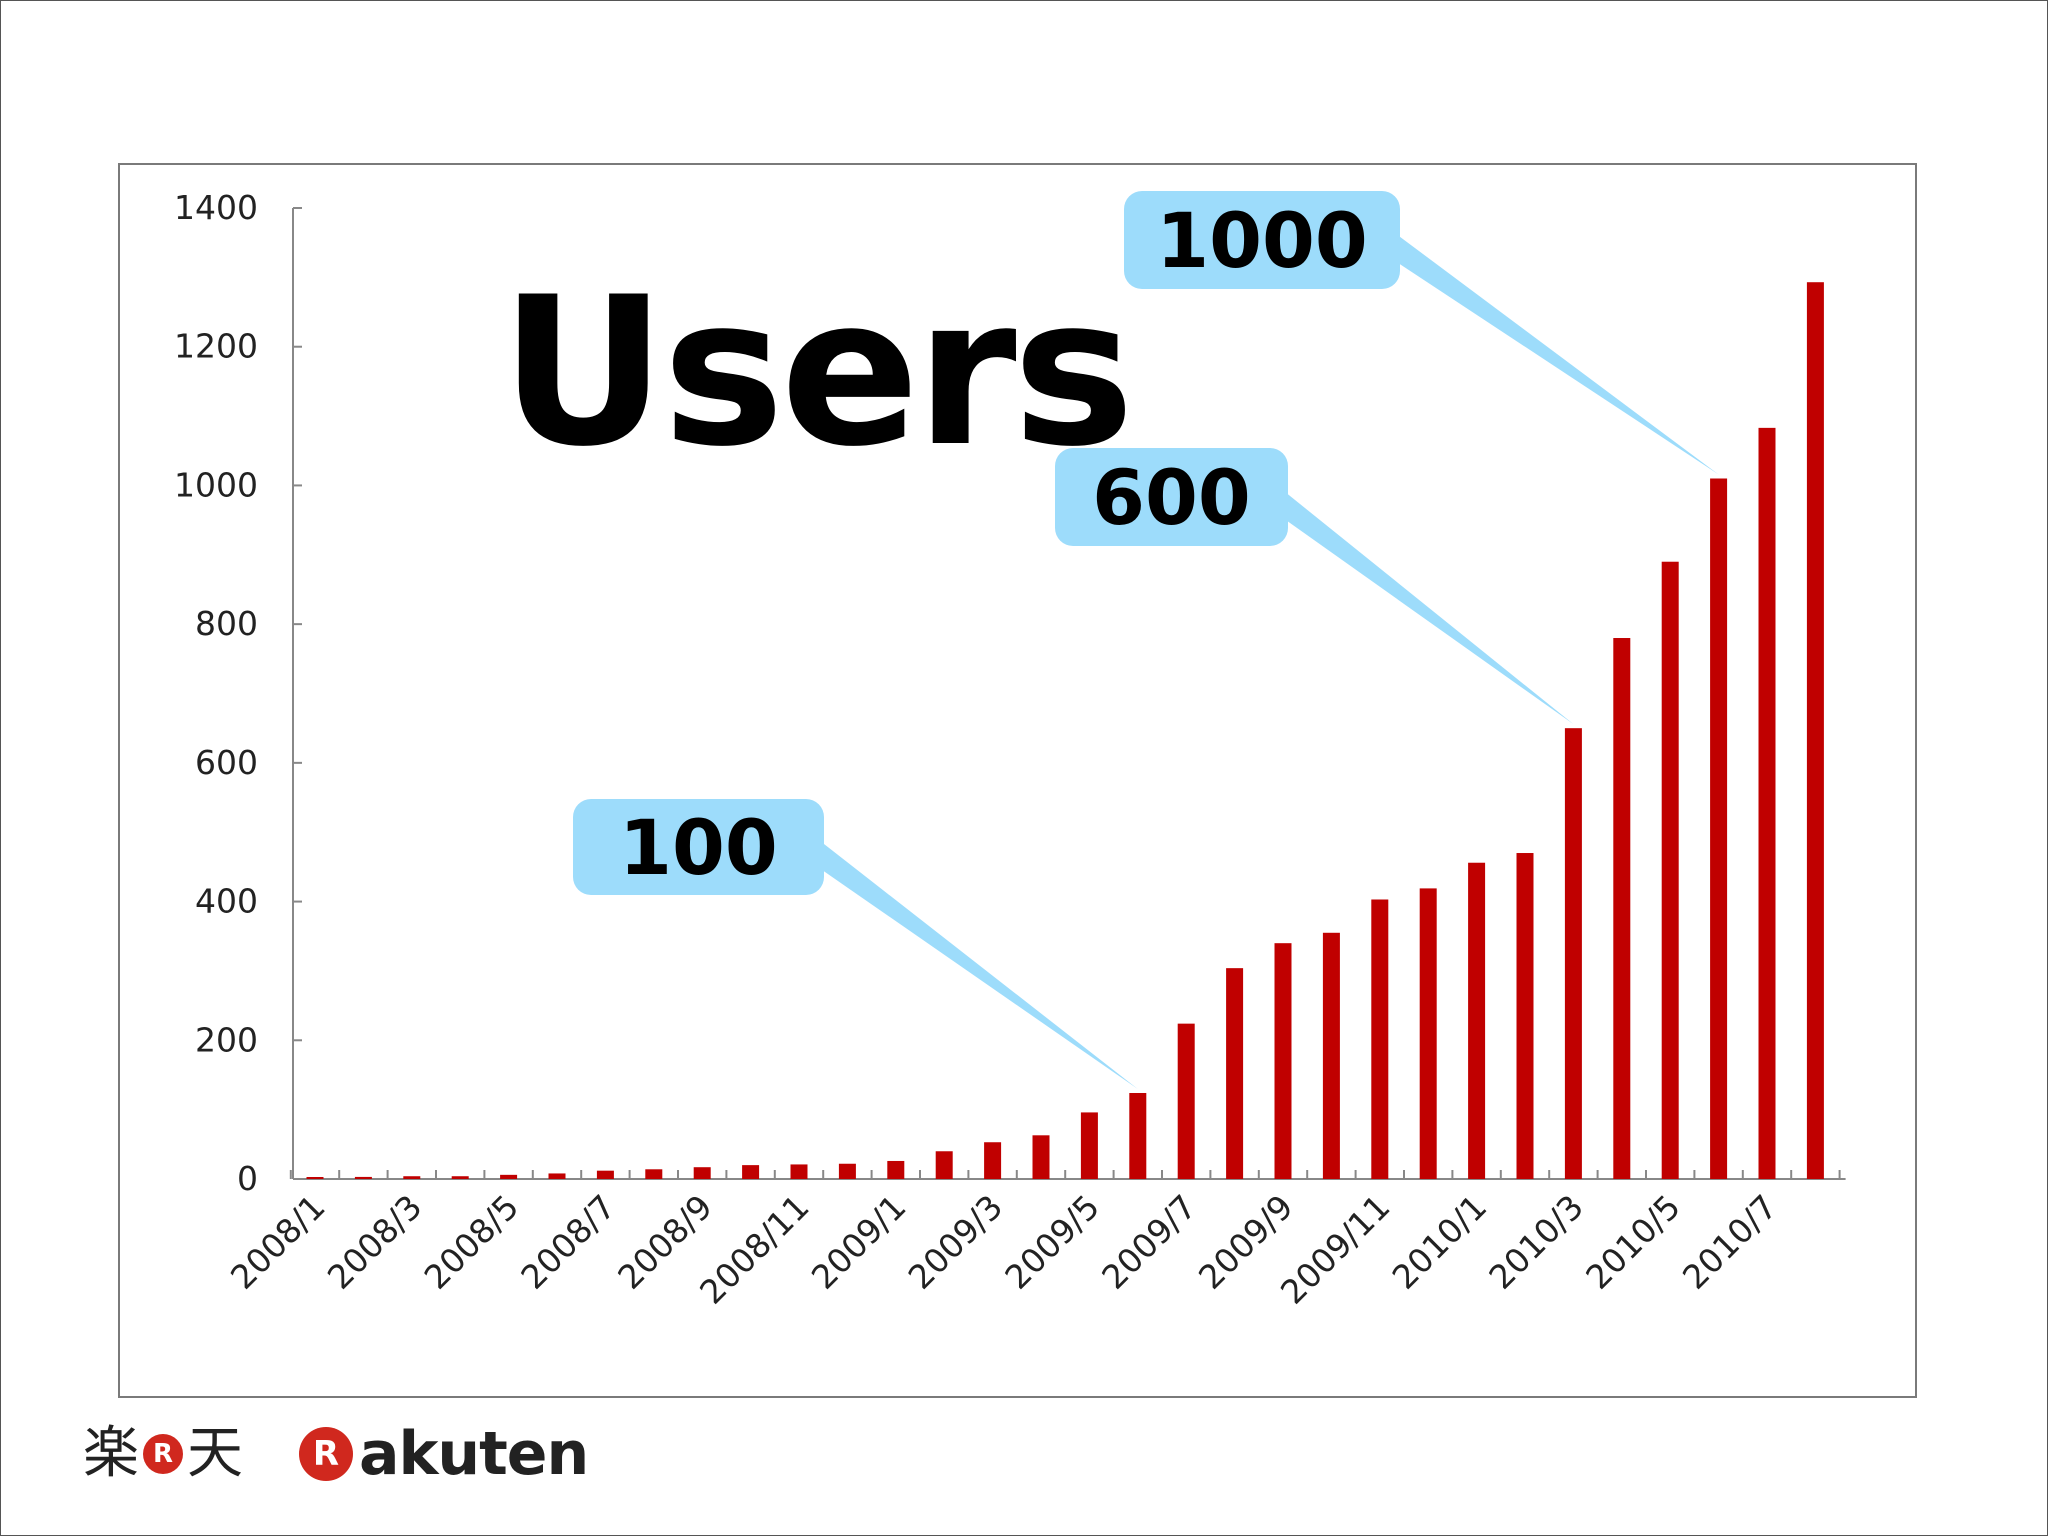 The image size is (2048, 1536). Describe the element at coordinates (278, 1242) in the screenshot. I see `x-tick-label: 2008/1` at that location.